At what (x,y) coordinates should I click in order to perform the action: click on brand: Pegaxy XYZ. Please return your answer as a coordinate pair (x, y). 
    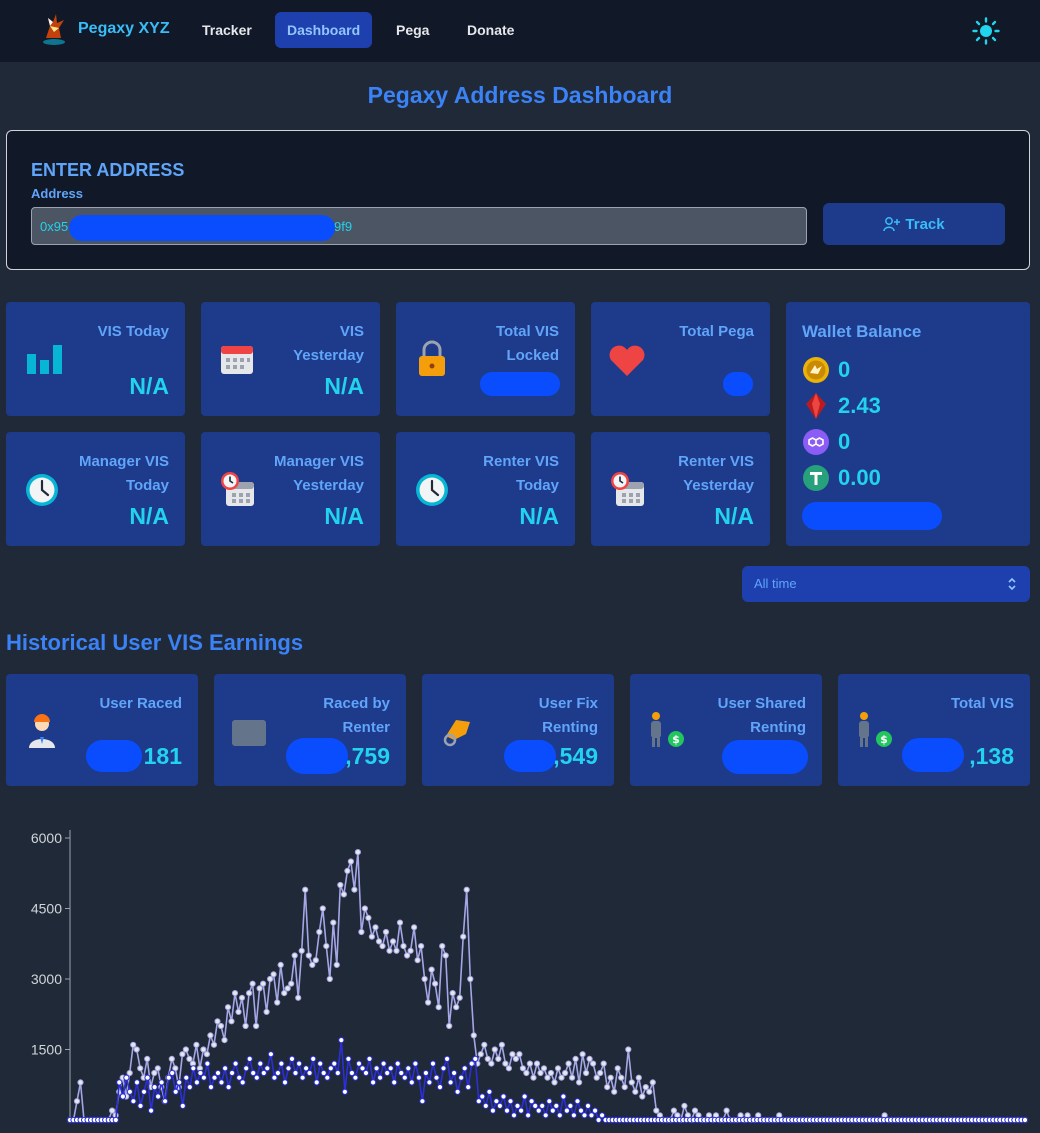
    Looking at the image, I should click on (105, 29).